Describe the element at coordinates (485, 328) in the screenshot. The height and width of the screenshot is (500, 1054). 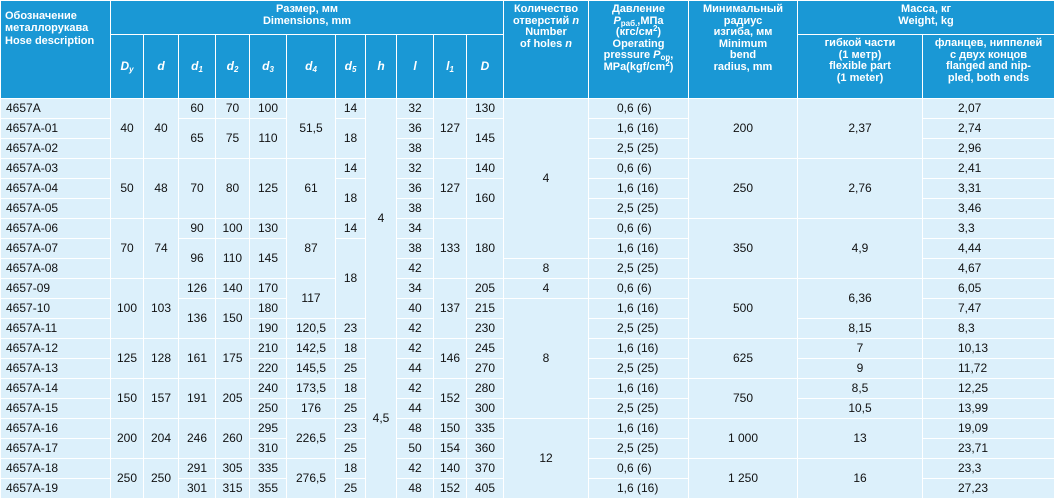
I see `table-cell: 230` at that location.